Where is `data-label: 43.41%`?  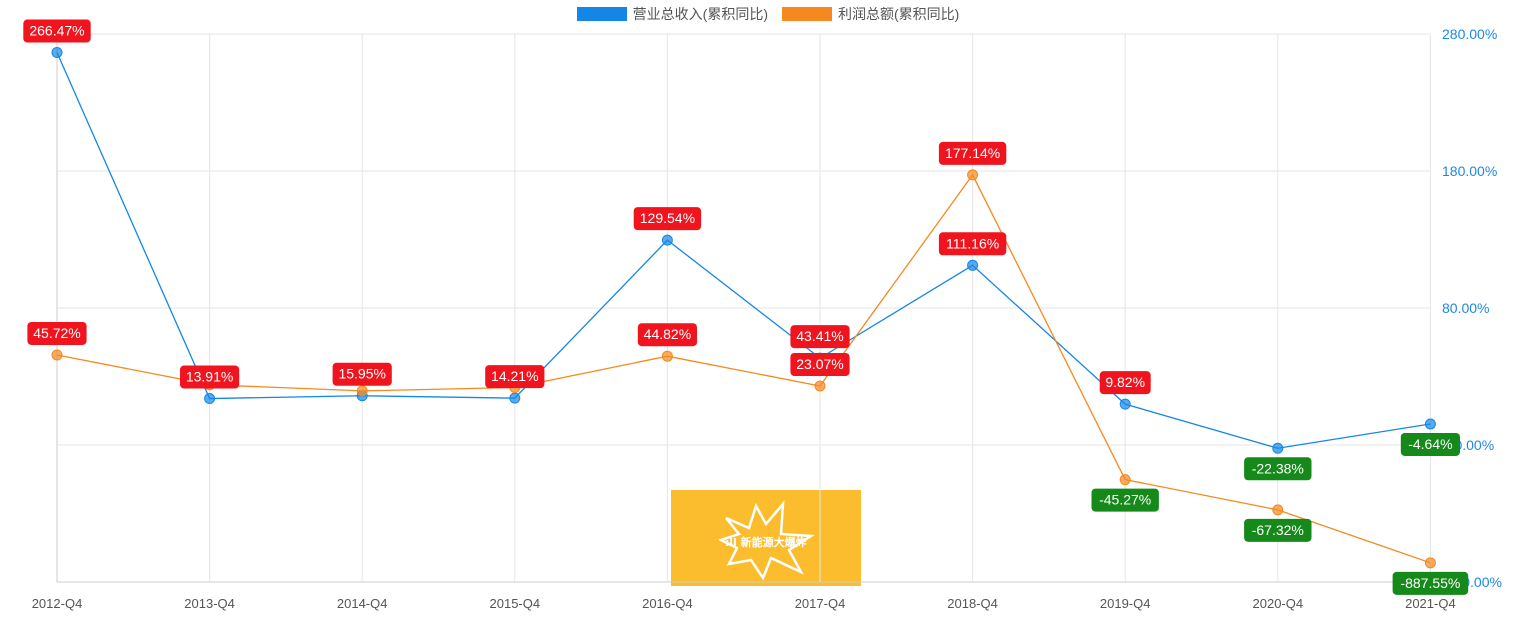
data-label: 43.41% is located at coordinates (819, 336).